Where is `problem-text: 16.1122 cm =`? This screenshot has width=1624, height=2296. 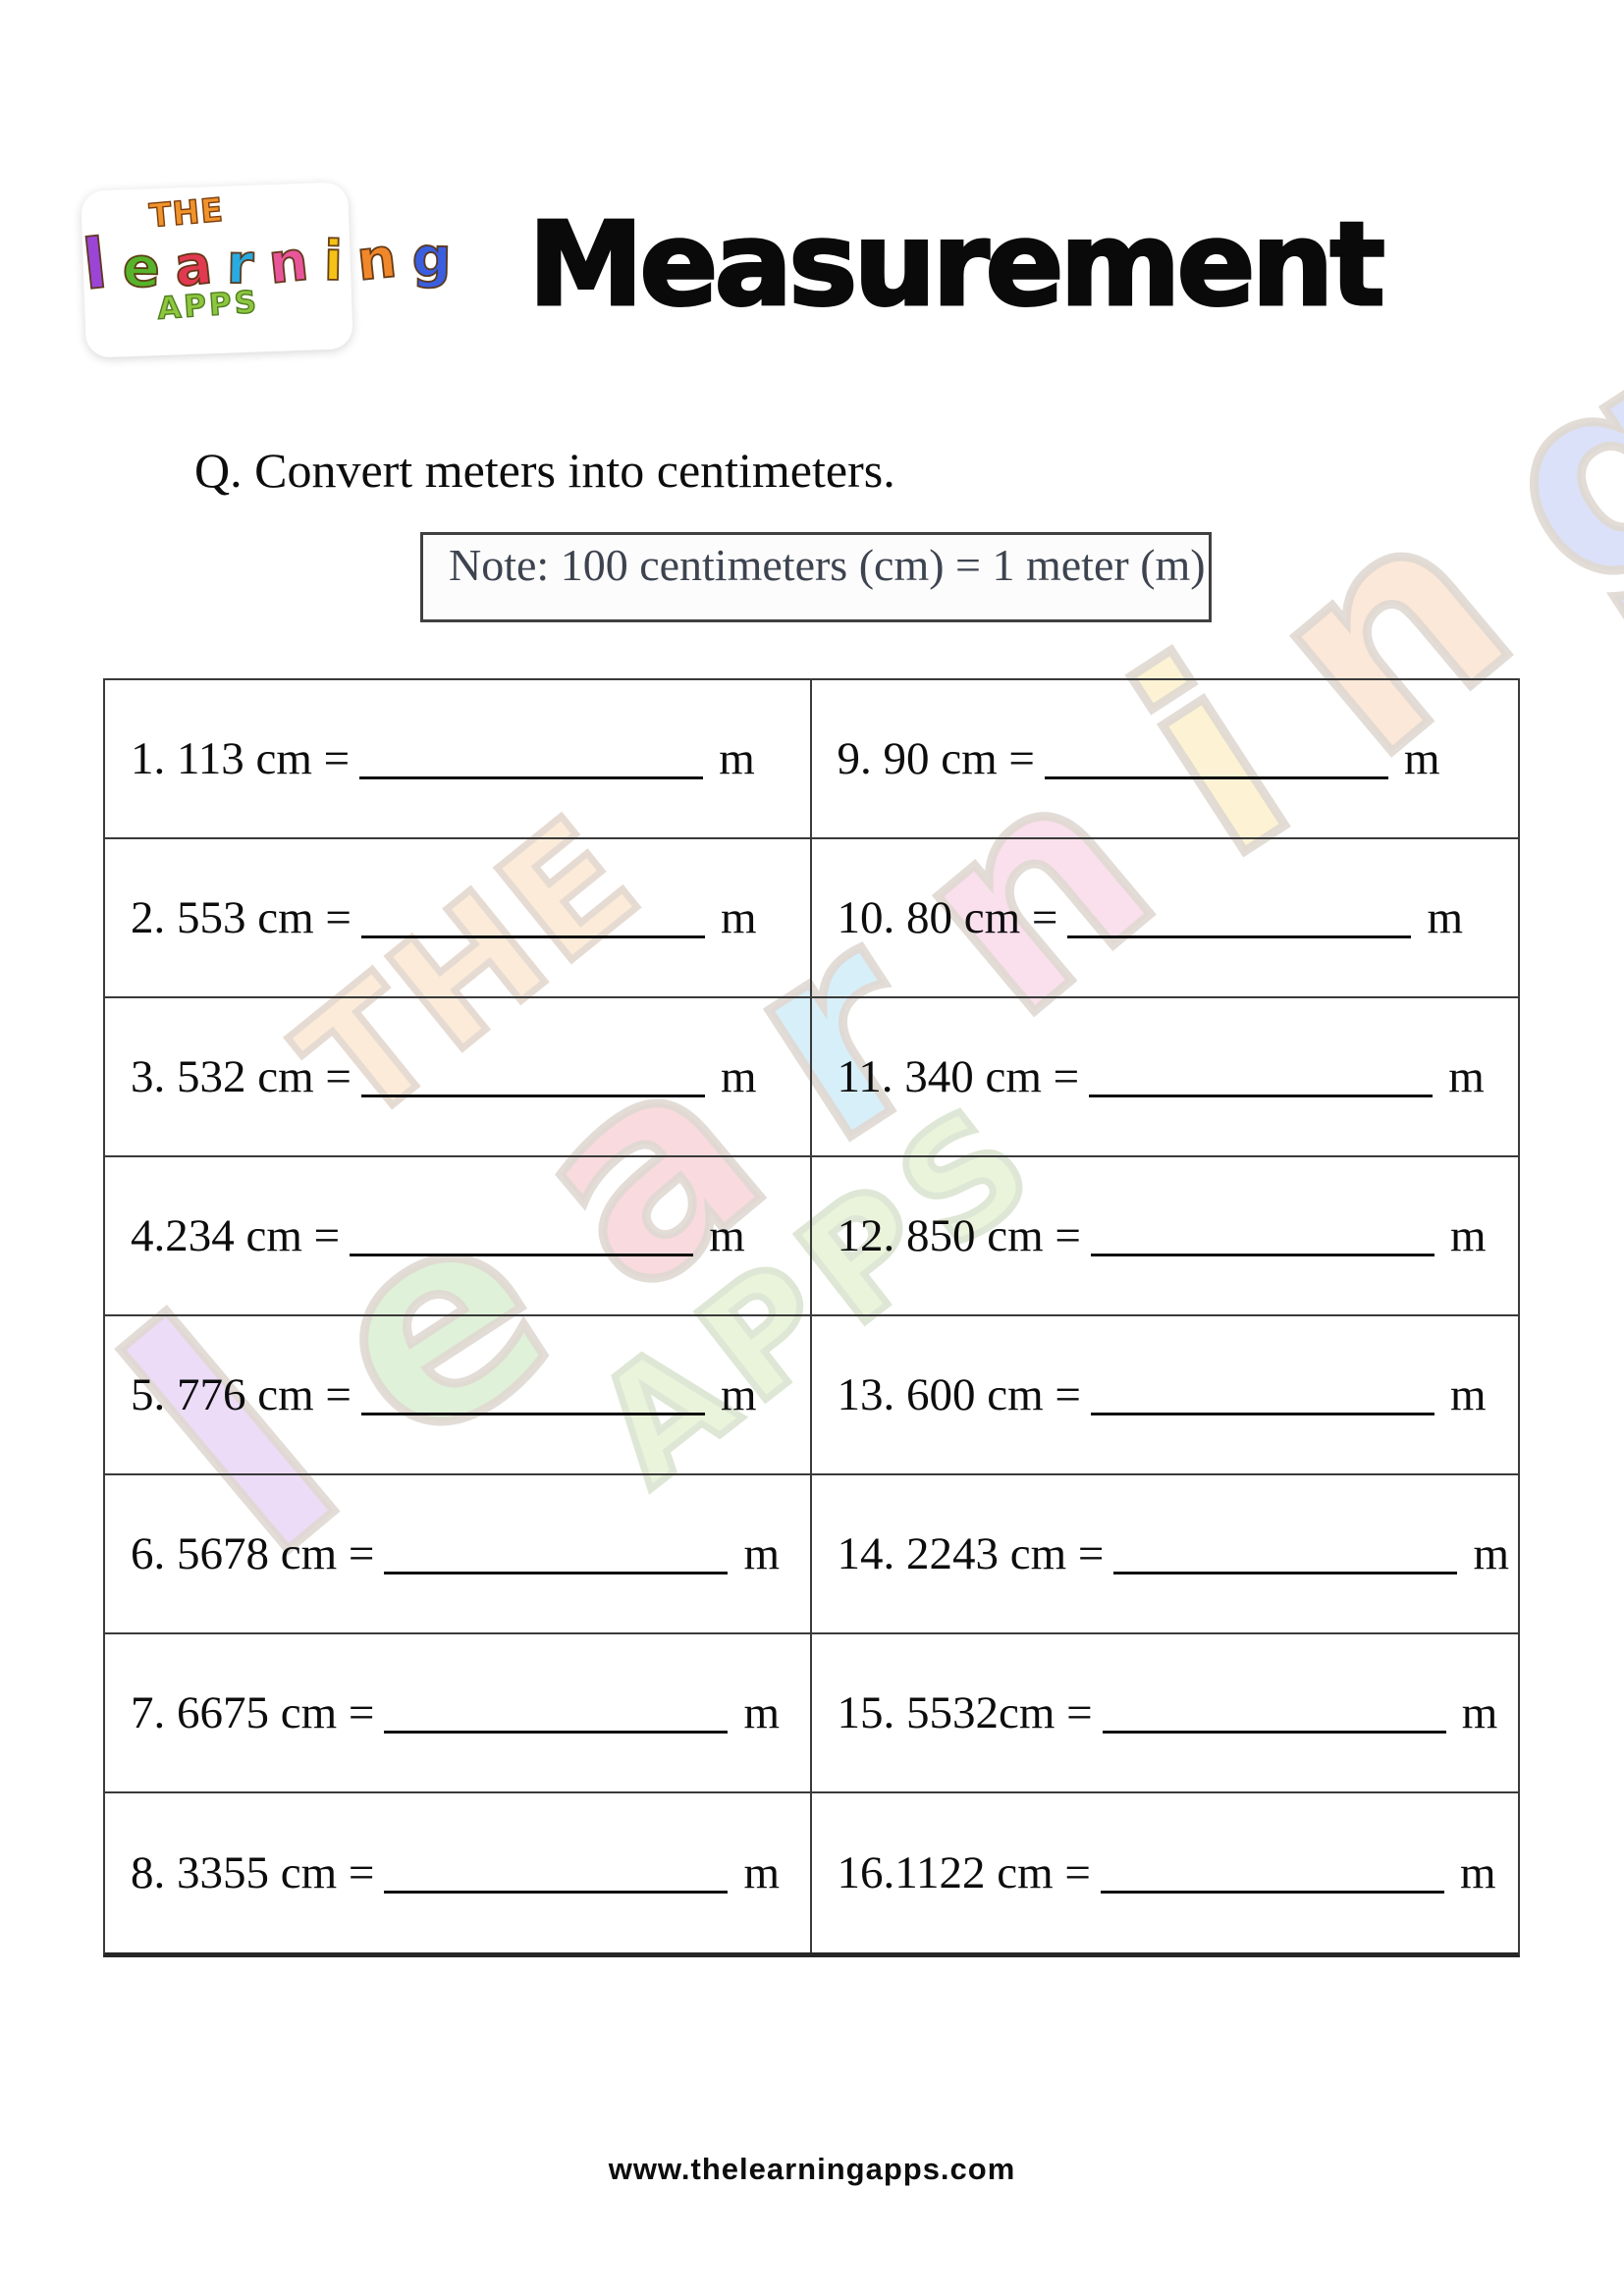 problem-text: 16.1122 cm = is located at coordinates (964, 1873).